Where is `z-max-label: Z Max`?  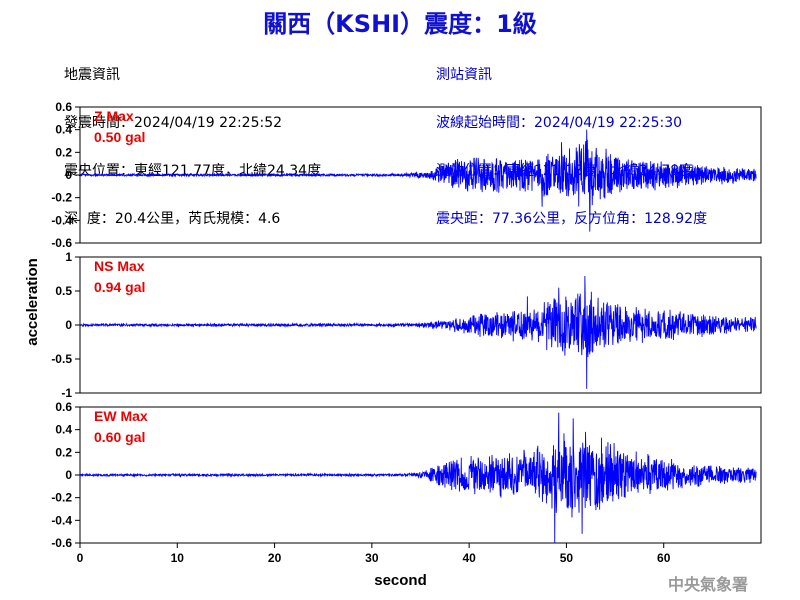
z-max-label: Z Max is located at coordinates (114, 116).